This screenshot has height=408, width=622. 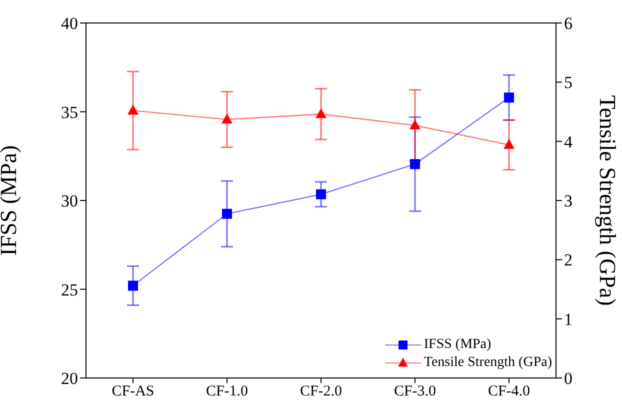 I want to click on y-axis-title: IFSS (MPa), so click(x=11, y=200).